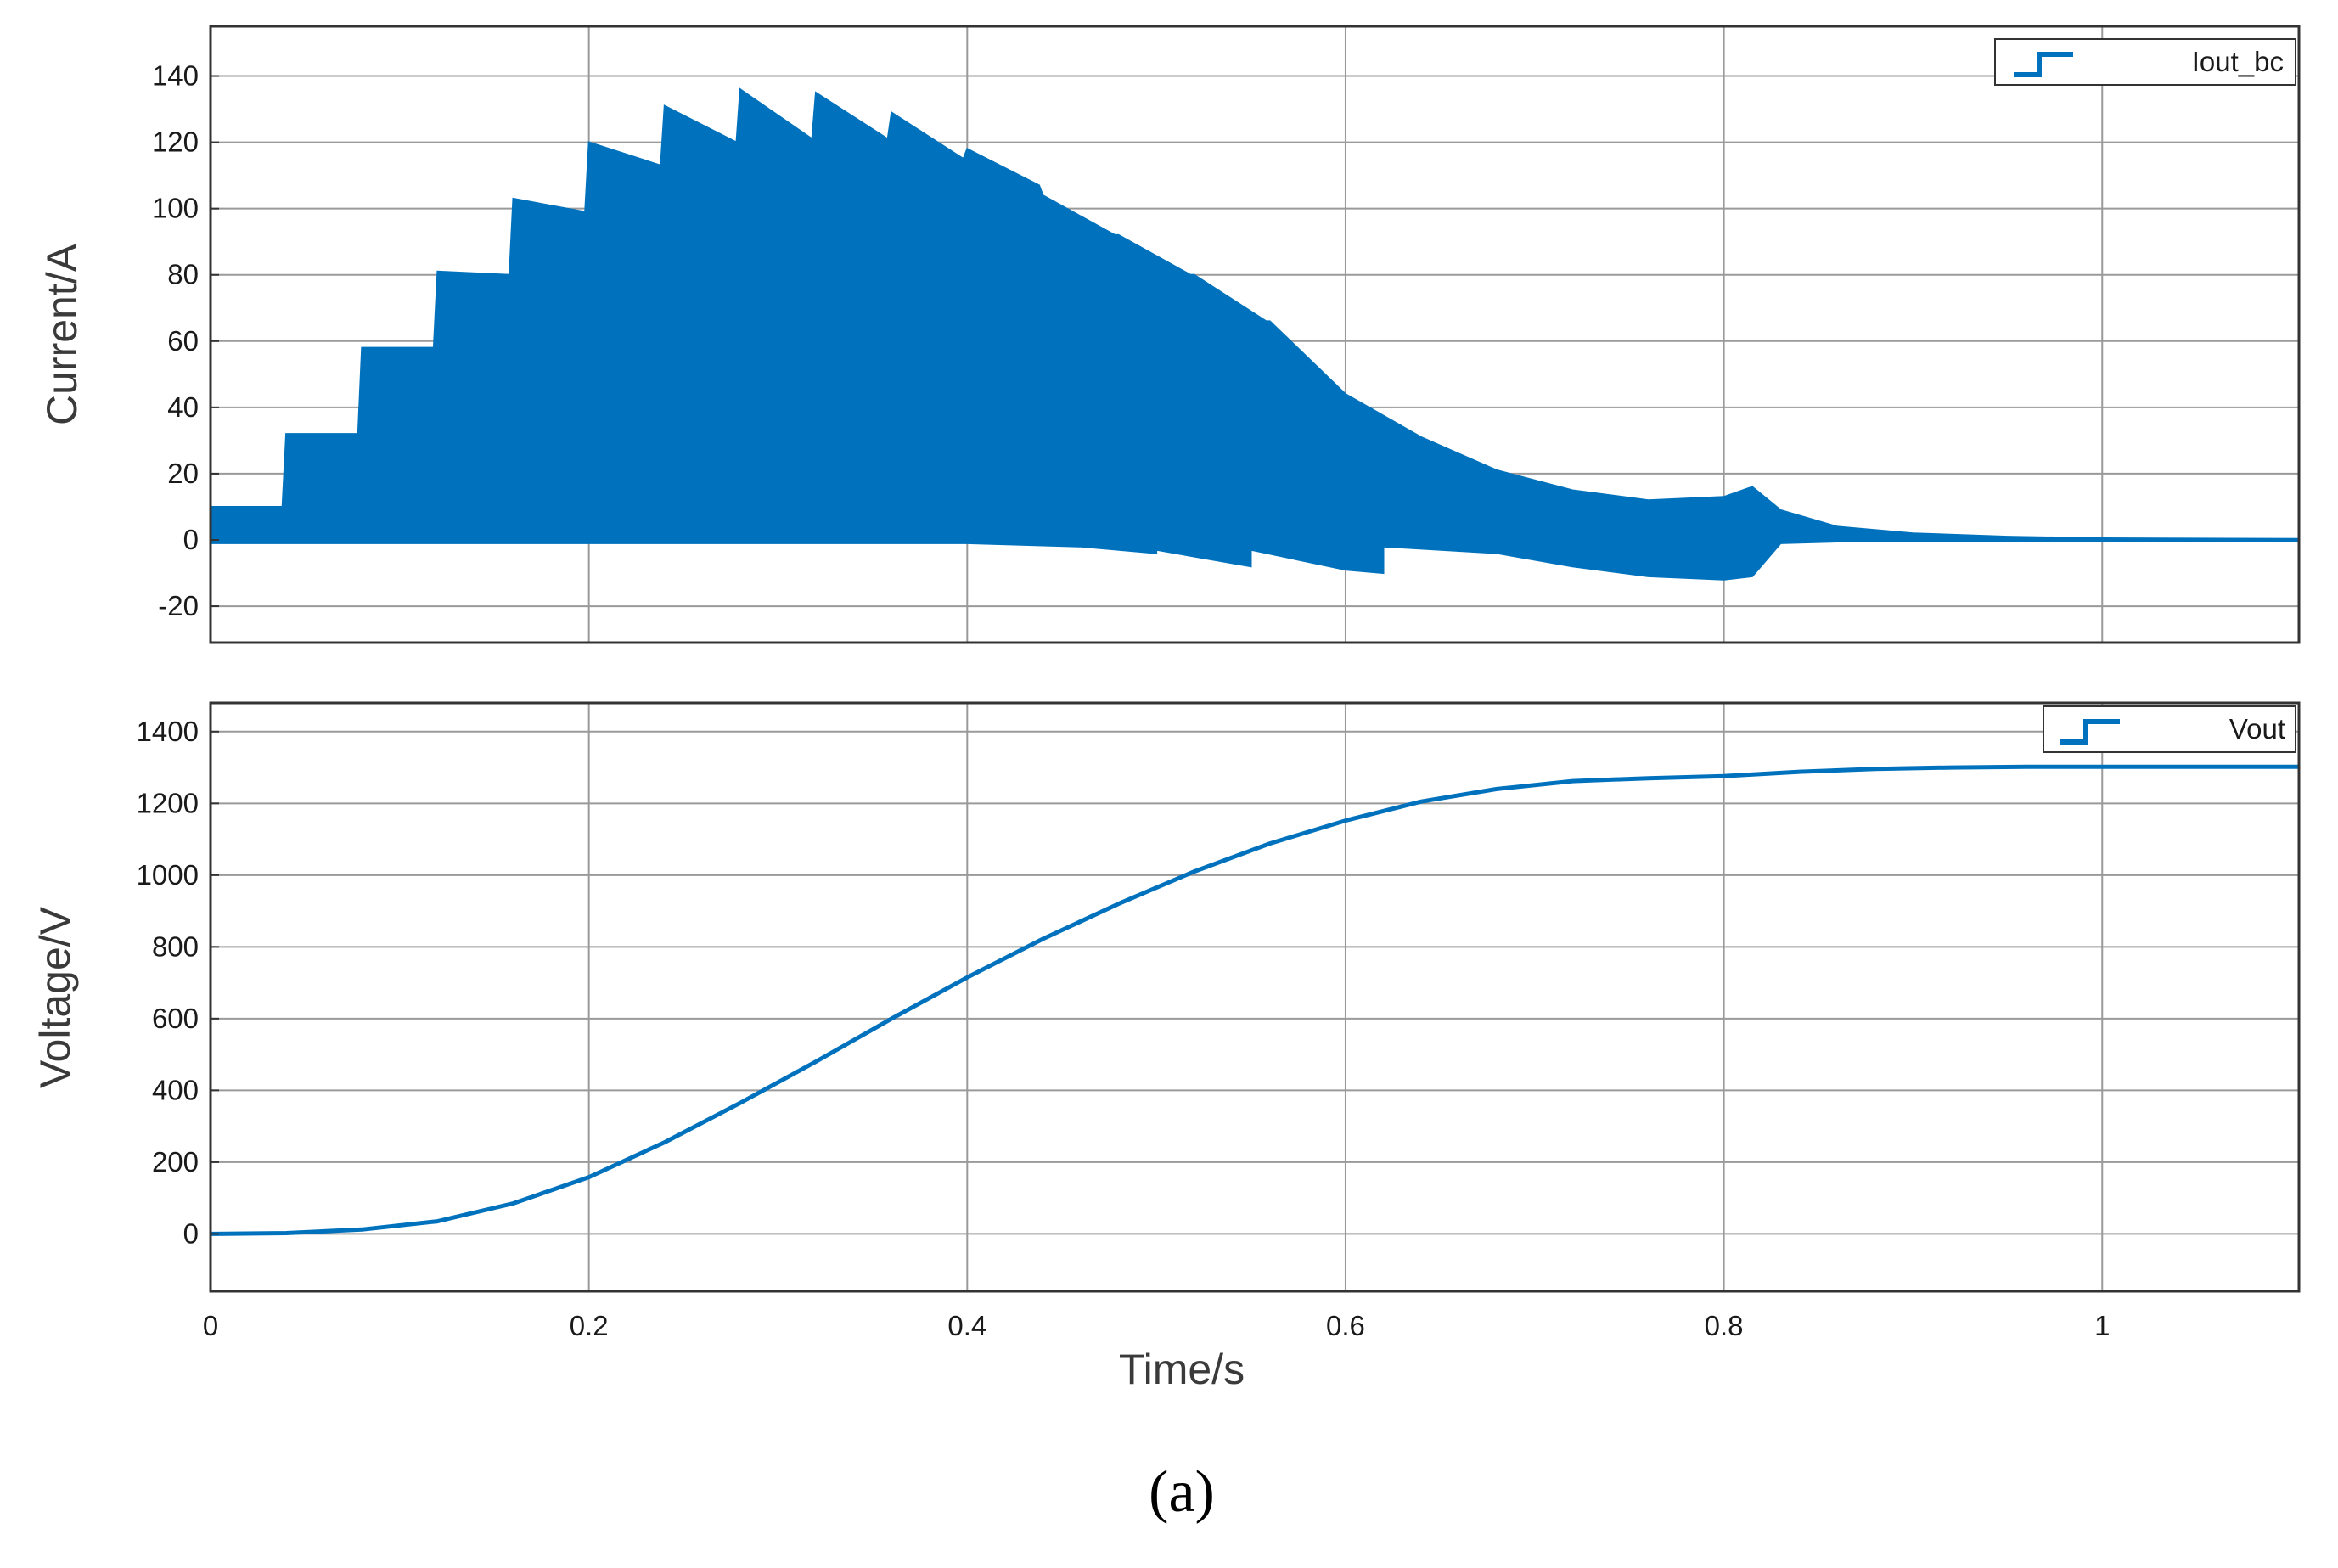 Image resolution: width=2338 pixels, height=1568 pixels. I want to click on current-y-ticks: -20 0 20 40 60 80 100 120 140, so click(185, 340).